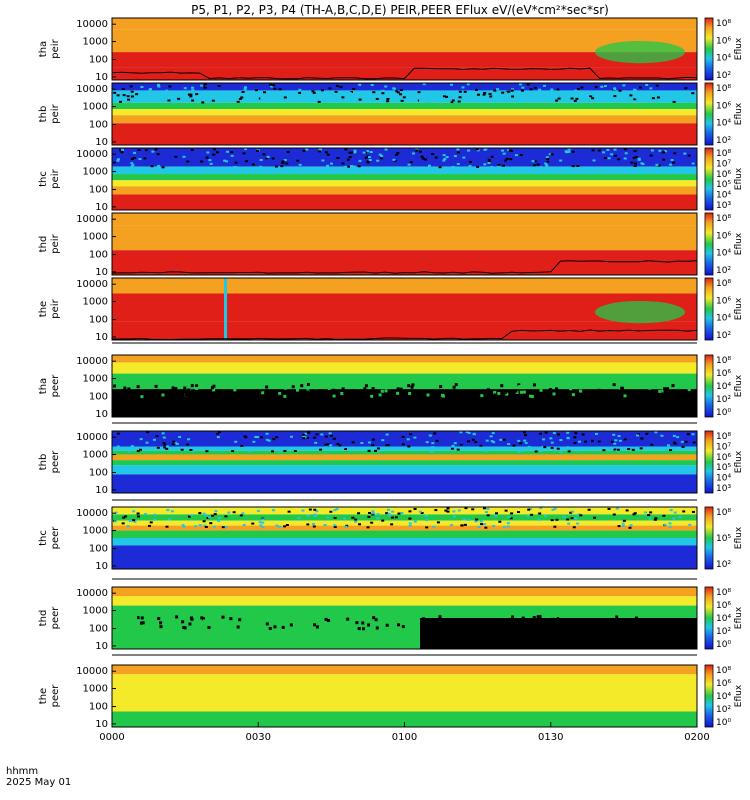  I want to click on colorbar-tick-label: 10⁴, so click(723, 619).